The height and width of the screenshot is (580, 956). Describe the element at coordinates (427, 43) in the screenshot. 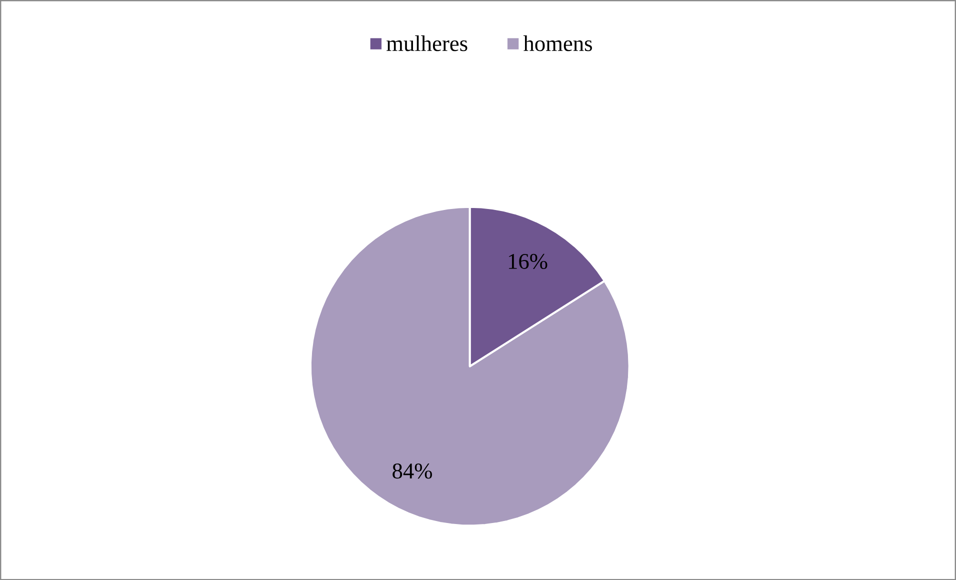

I see `legend-label: mulheres` at that location.